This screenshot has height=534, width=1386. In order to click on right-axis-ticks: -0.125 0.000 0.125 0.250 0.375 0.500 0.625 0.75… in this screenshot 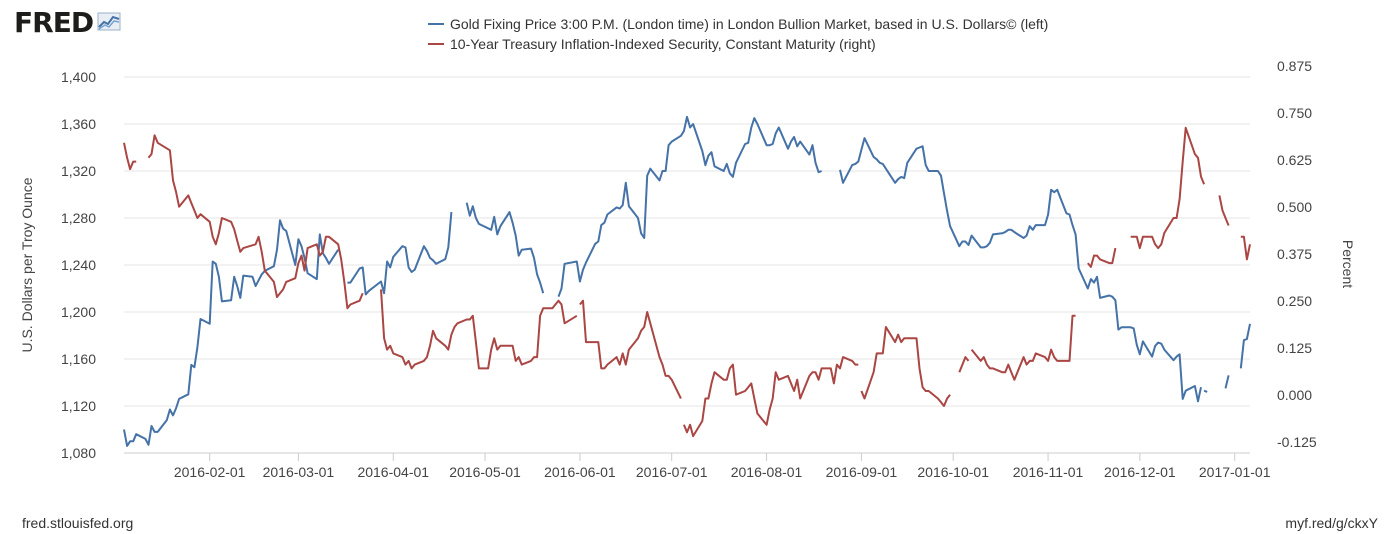, I will do `click(1297, 254)`.